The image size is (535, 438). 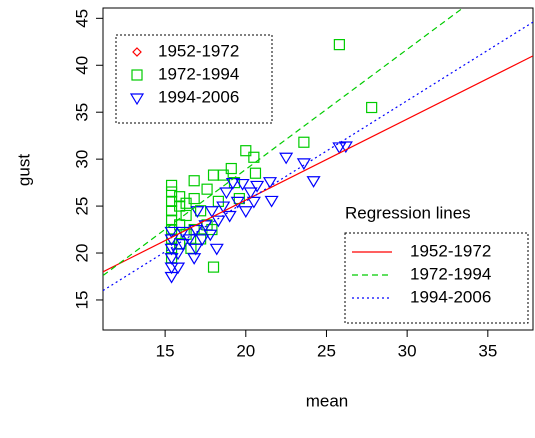 I want to click on y-tick-label: 20, so click(x=81, y=253).